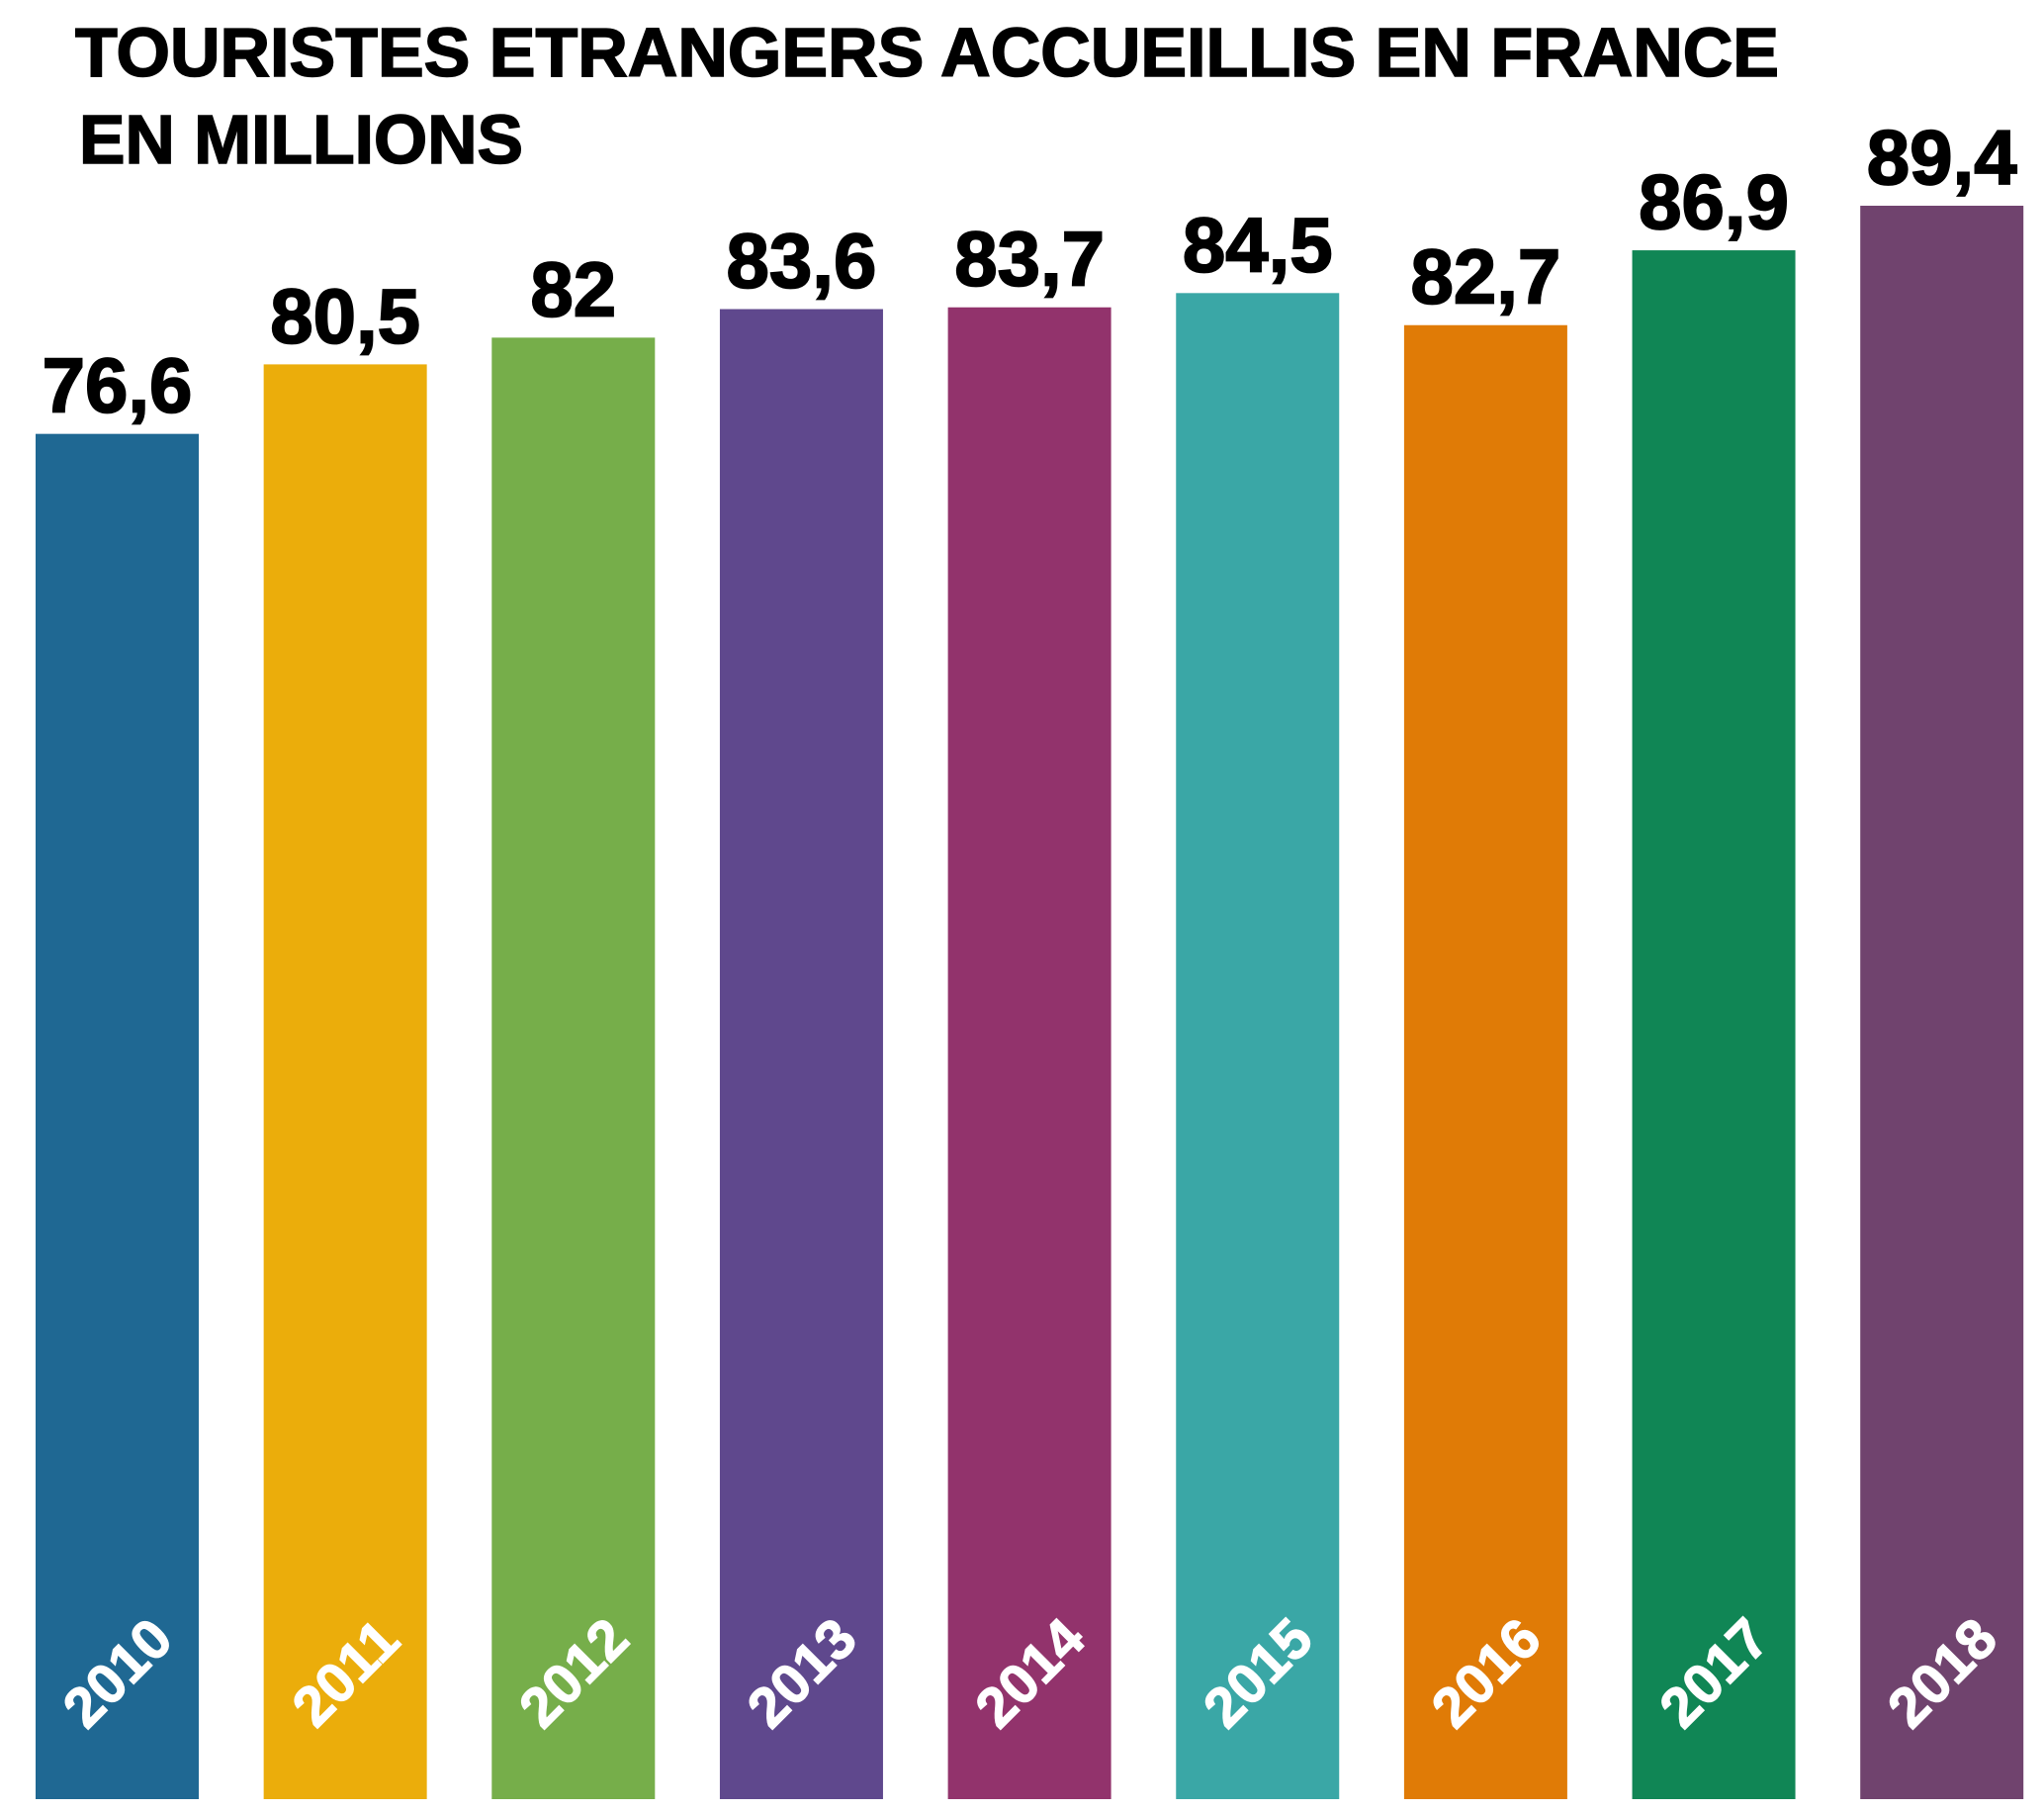  I want to click on value-label-2014: 83,7, so click(1029, 259).